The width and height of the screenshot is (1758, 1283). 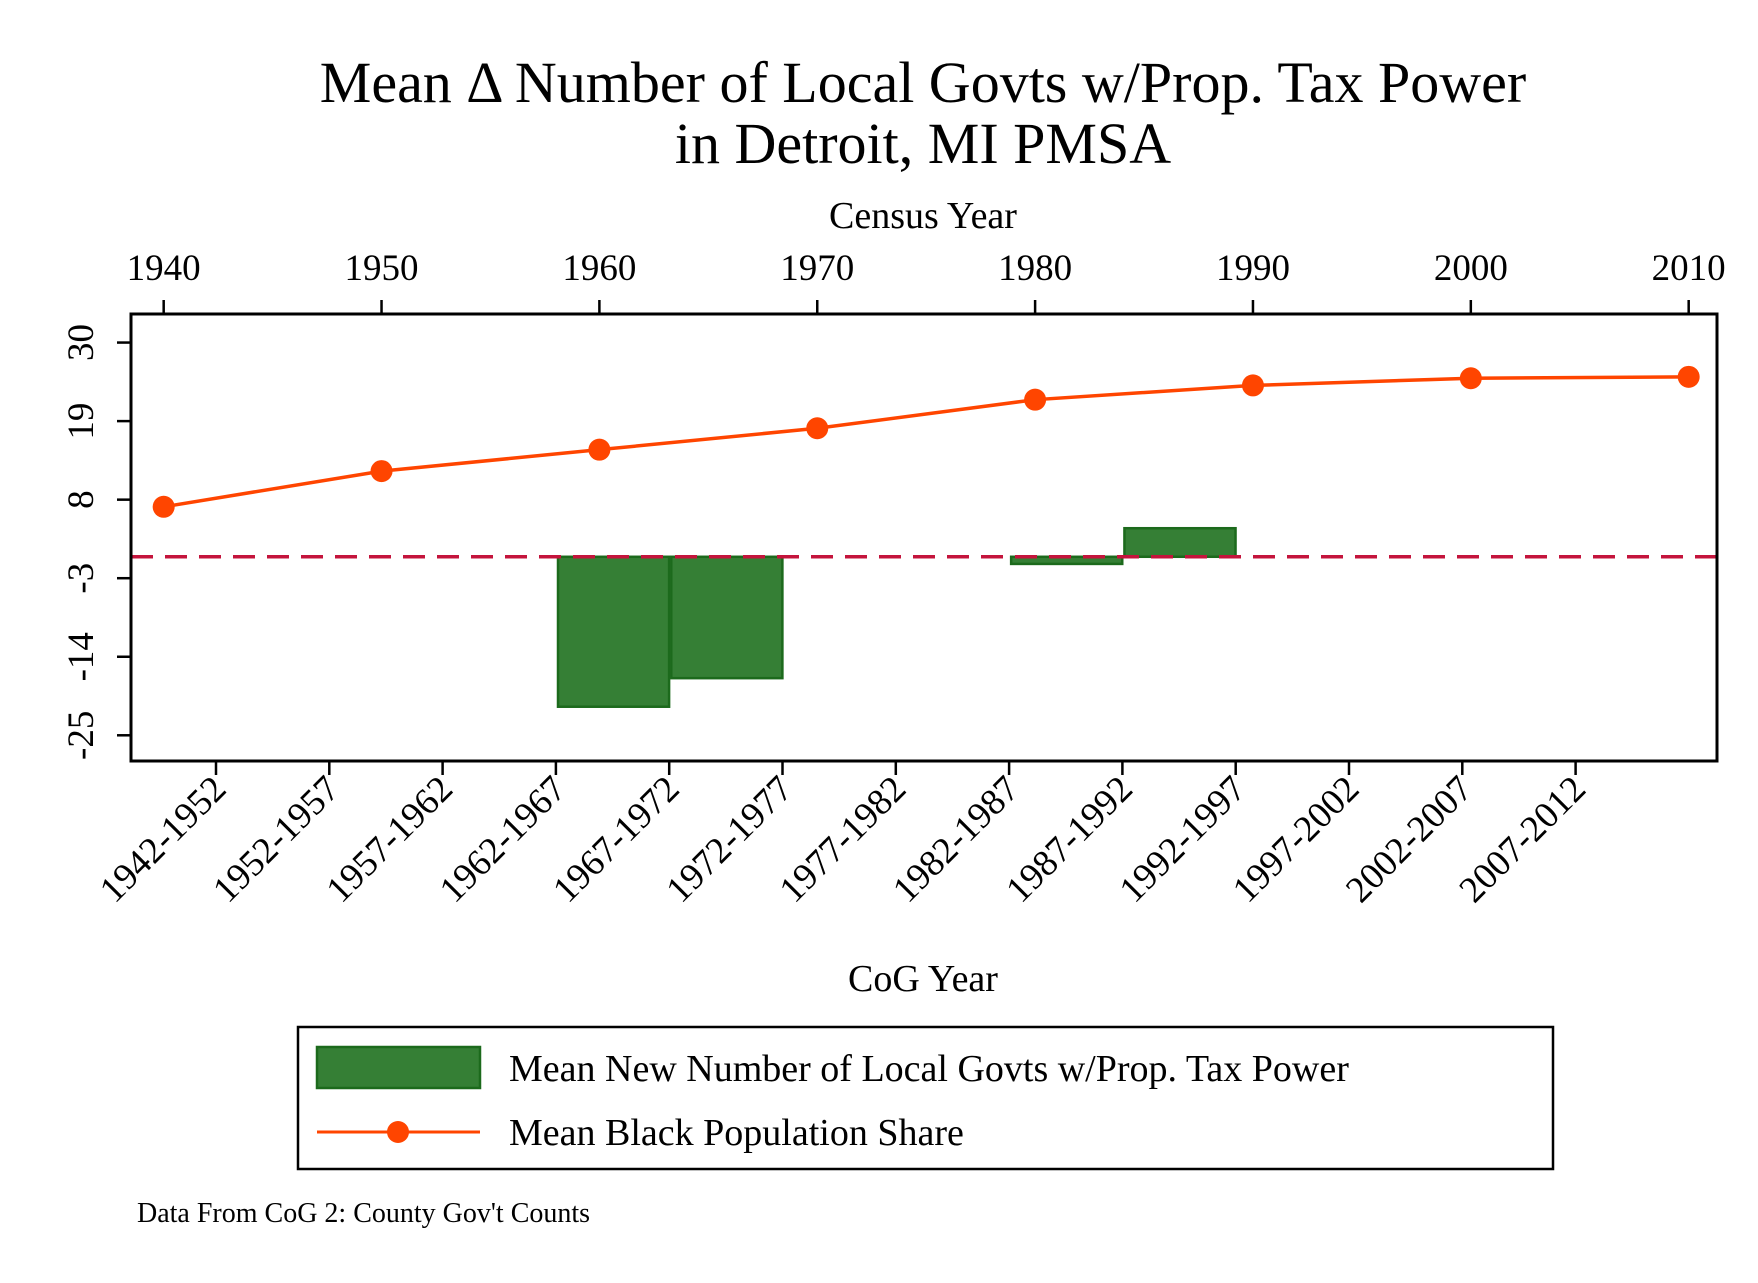 I want to click on bottom-axis-title: CoG Year, so click(x=923, y=979).